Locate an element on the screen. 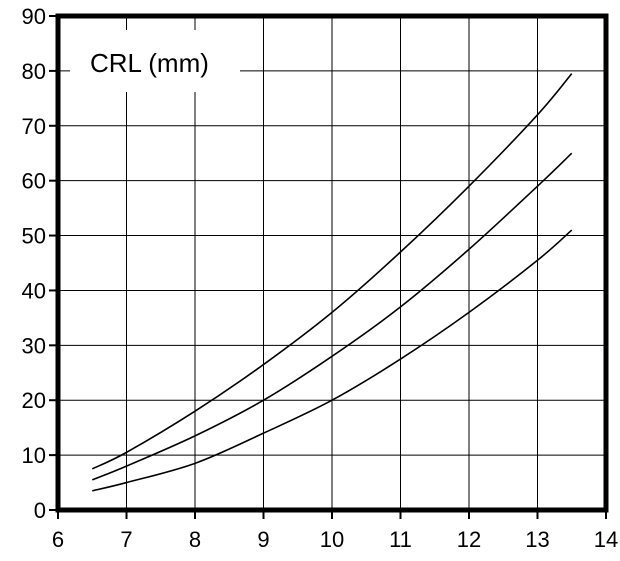 This screenshot has width=620, height=561. y-tick-label: 40 is located at coordinates (34, 290).